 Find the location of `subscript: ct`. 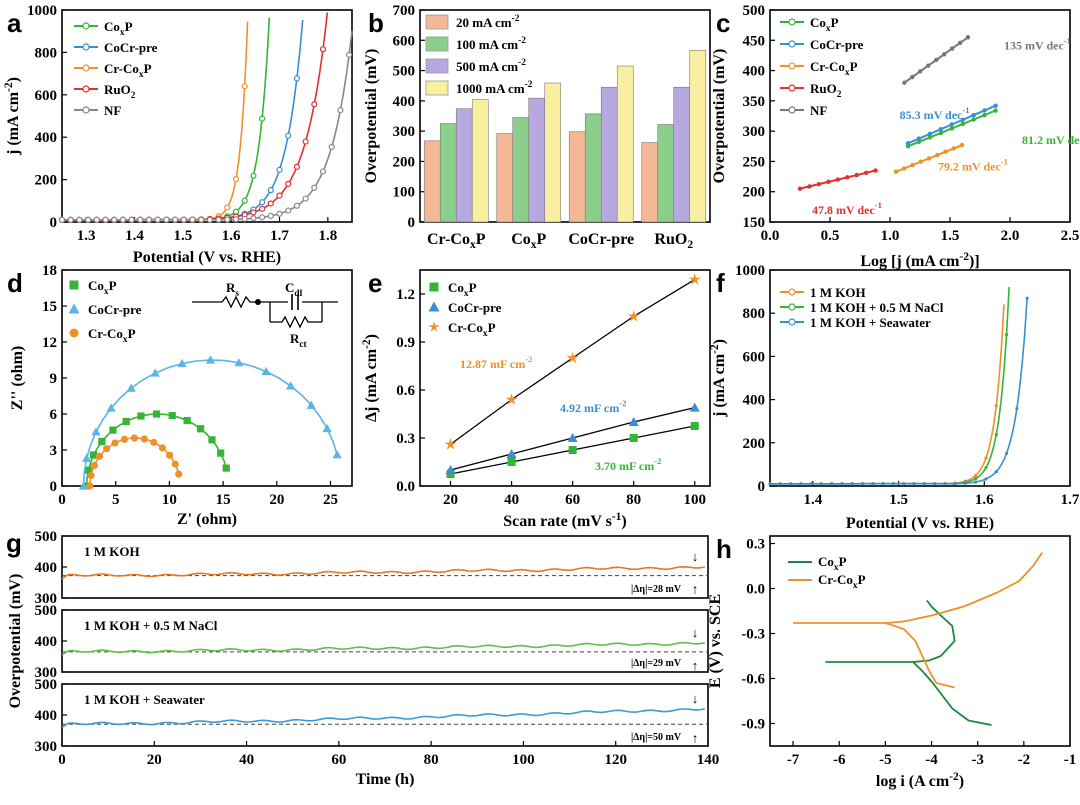

subscript: ct is located at coordinates (303, 345).